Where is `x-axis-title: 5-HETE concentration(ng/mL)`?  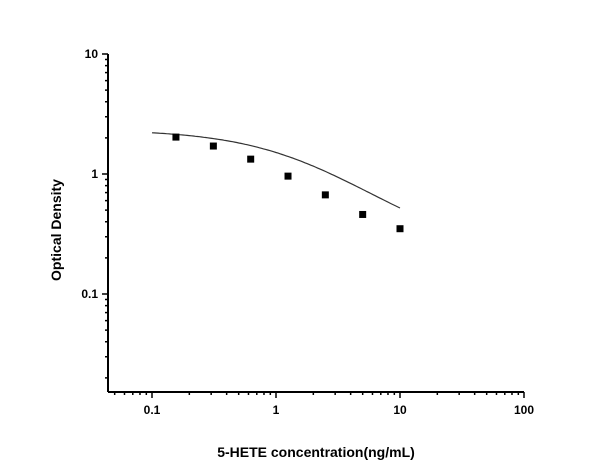
x-axis-title: 5-HETE concentration(ng/mL) is located at coordinates (316, 452).